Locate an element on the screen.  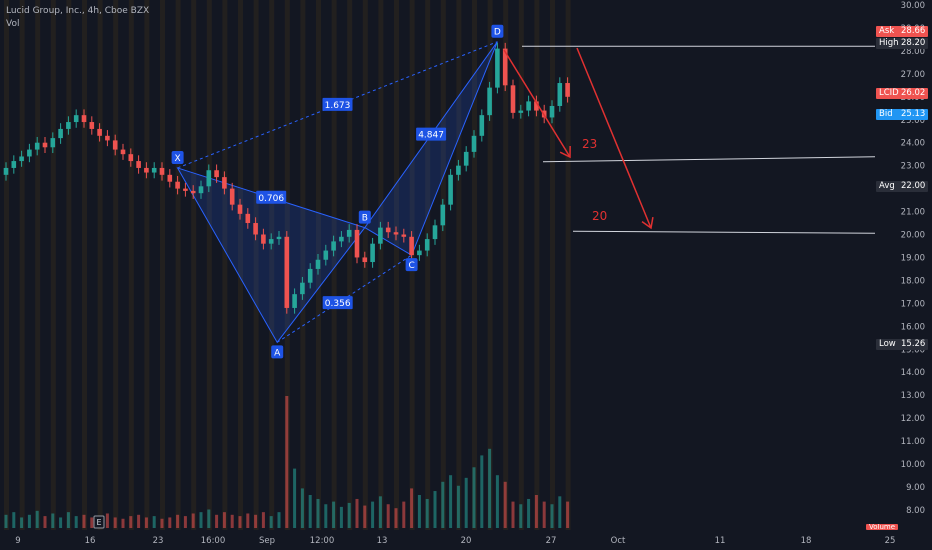
ratio-label: 1.673 is located at coordinates (337, 104).